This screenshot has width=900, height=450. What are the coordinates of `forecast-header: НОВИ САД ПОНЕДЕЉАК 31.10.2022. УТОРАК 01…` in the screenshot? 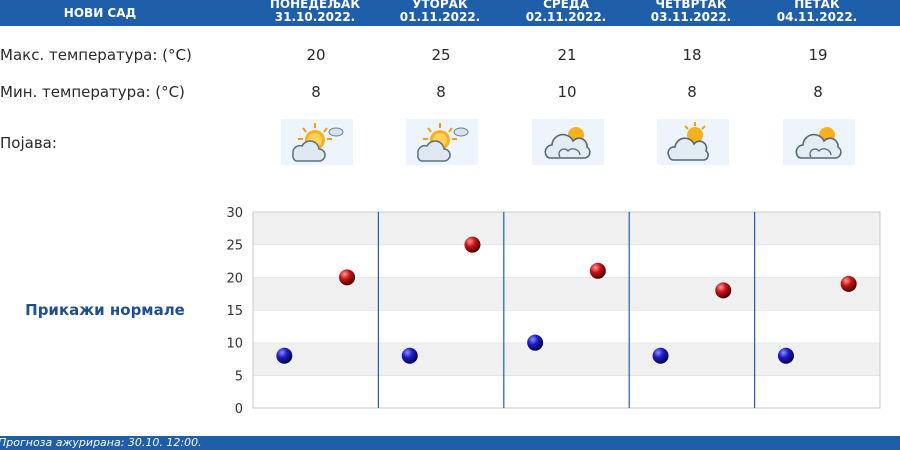 It's located at (450, 13).